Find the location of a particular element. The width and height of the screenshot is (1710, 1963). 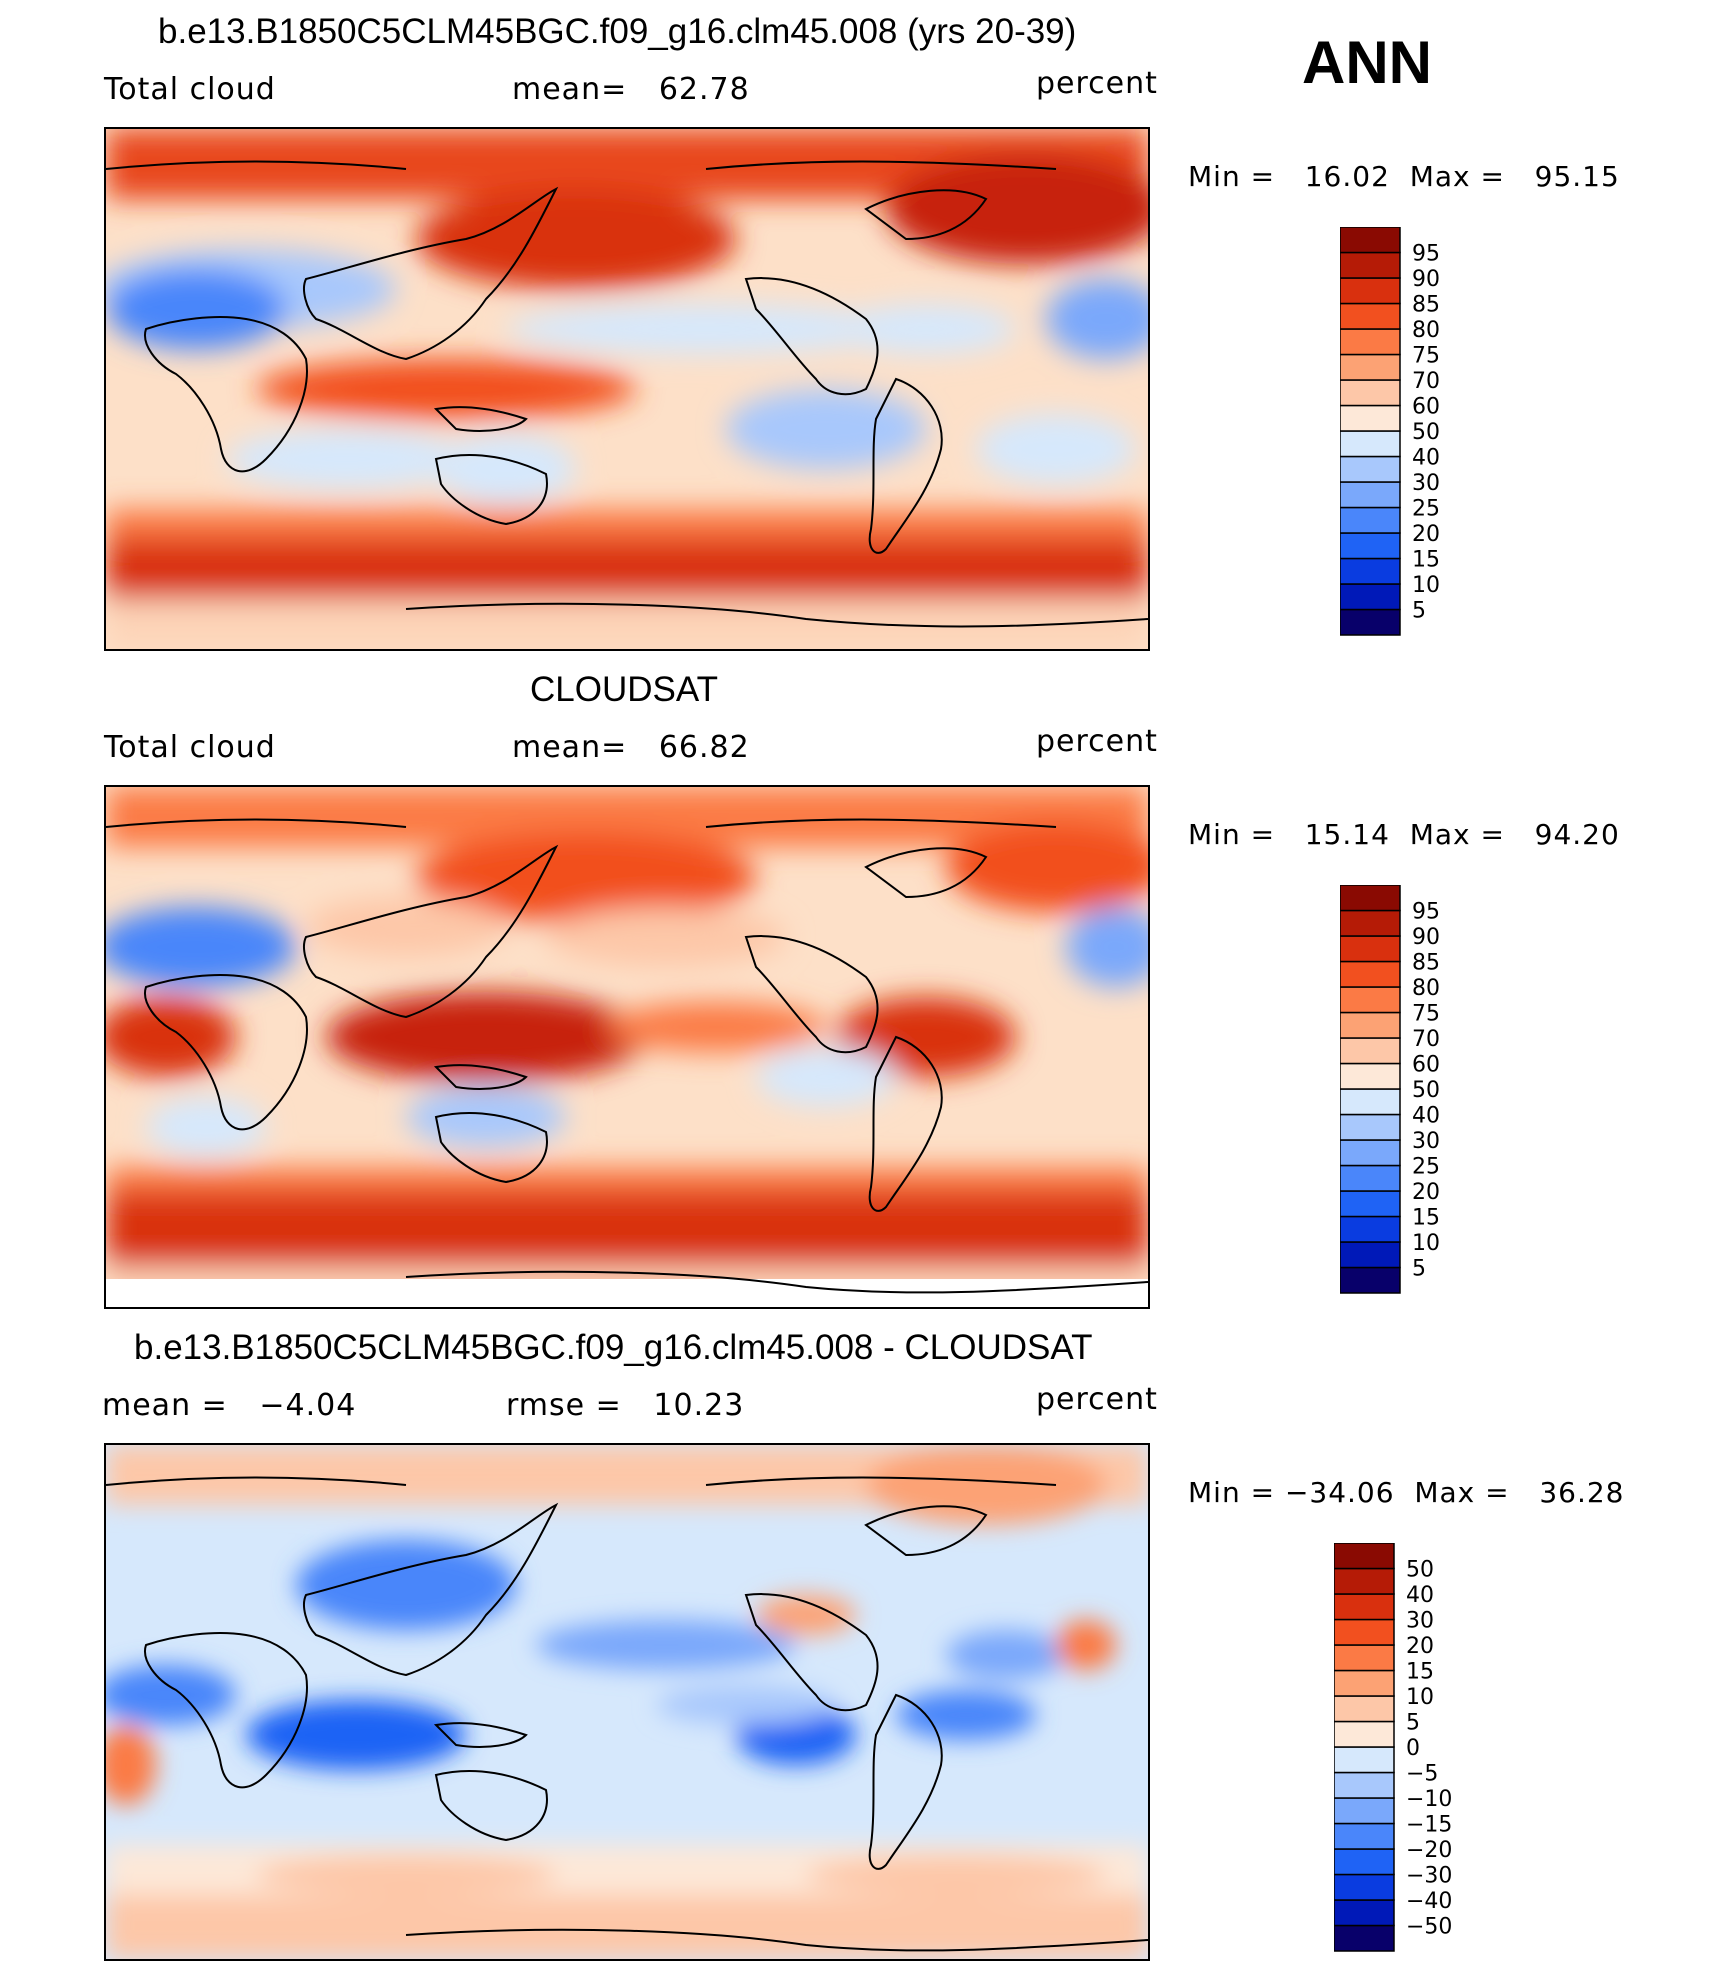

colorbar-tick-label: 0 is located at coordinates (1413, 1748).